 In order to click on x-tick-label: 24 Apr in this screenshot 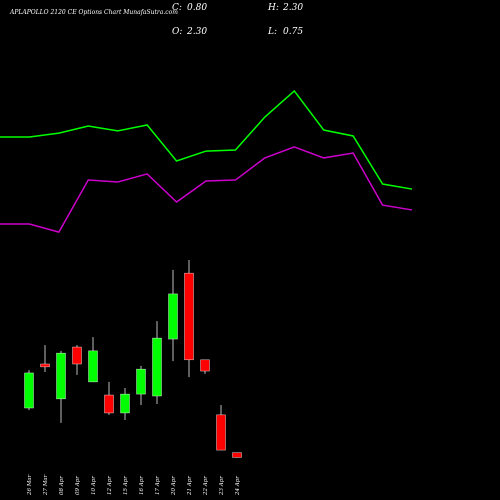, I will do `click(238, 486)`.